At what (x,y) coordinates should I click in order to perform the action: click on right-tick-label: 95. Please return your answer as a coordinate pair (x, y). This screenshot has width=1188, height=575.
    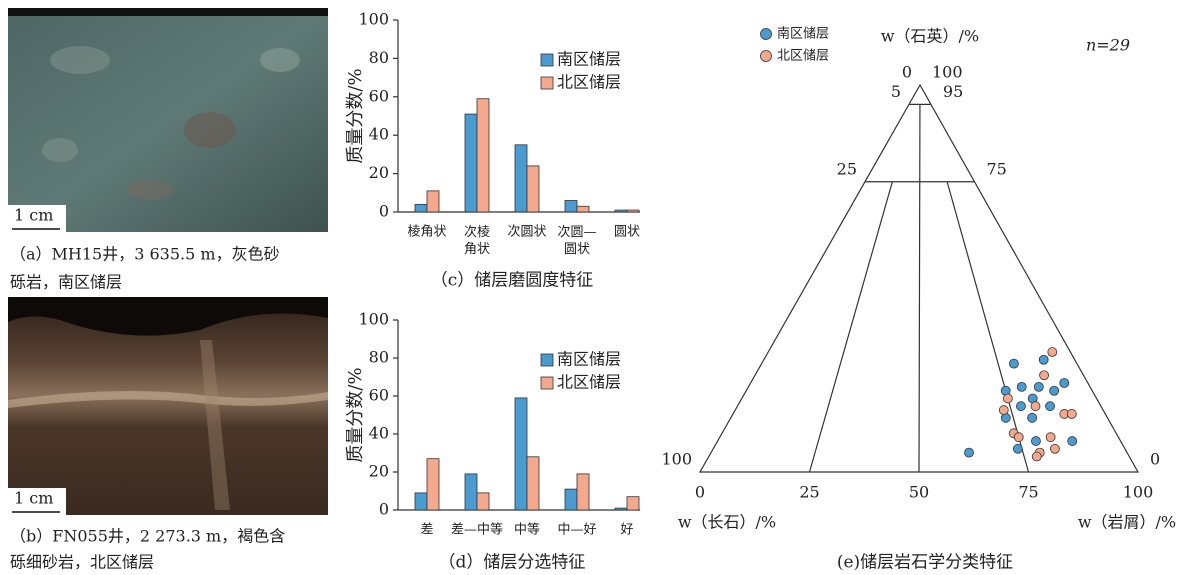
    Looking at the image, I should click on (953, 91).